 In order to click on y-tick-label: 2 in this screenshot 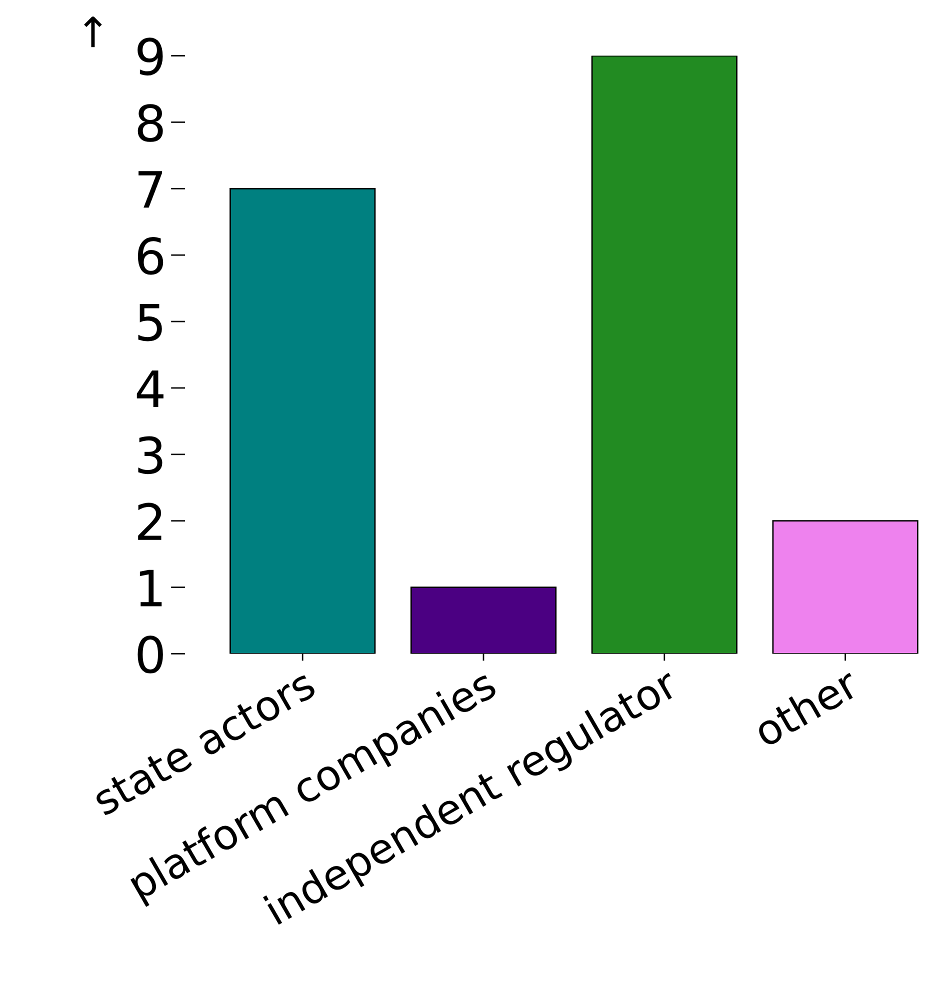, I will do `click(150, 521)`.